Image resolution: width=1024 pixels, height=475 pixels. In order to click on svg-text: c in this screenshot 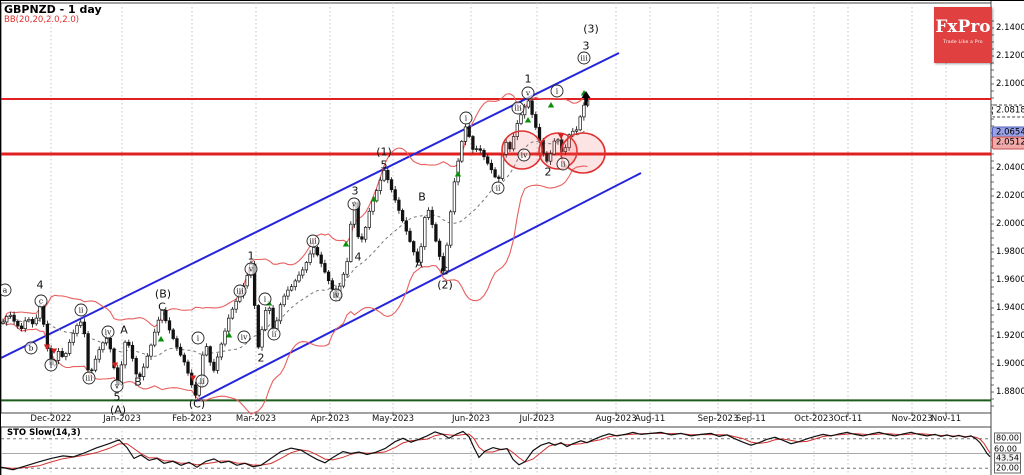, I will do `click(41, 301)`.